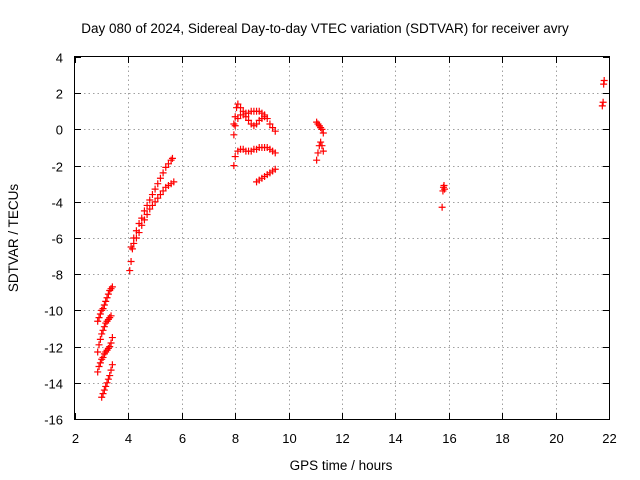  I want to click on y-tick-label: -14, so click(53, 384).